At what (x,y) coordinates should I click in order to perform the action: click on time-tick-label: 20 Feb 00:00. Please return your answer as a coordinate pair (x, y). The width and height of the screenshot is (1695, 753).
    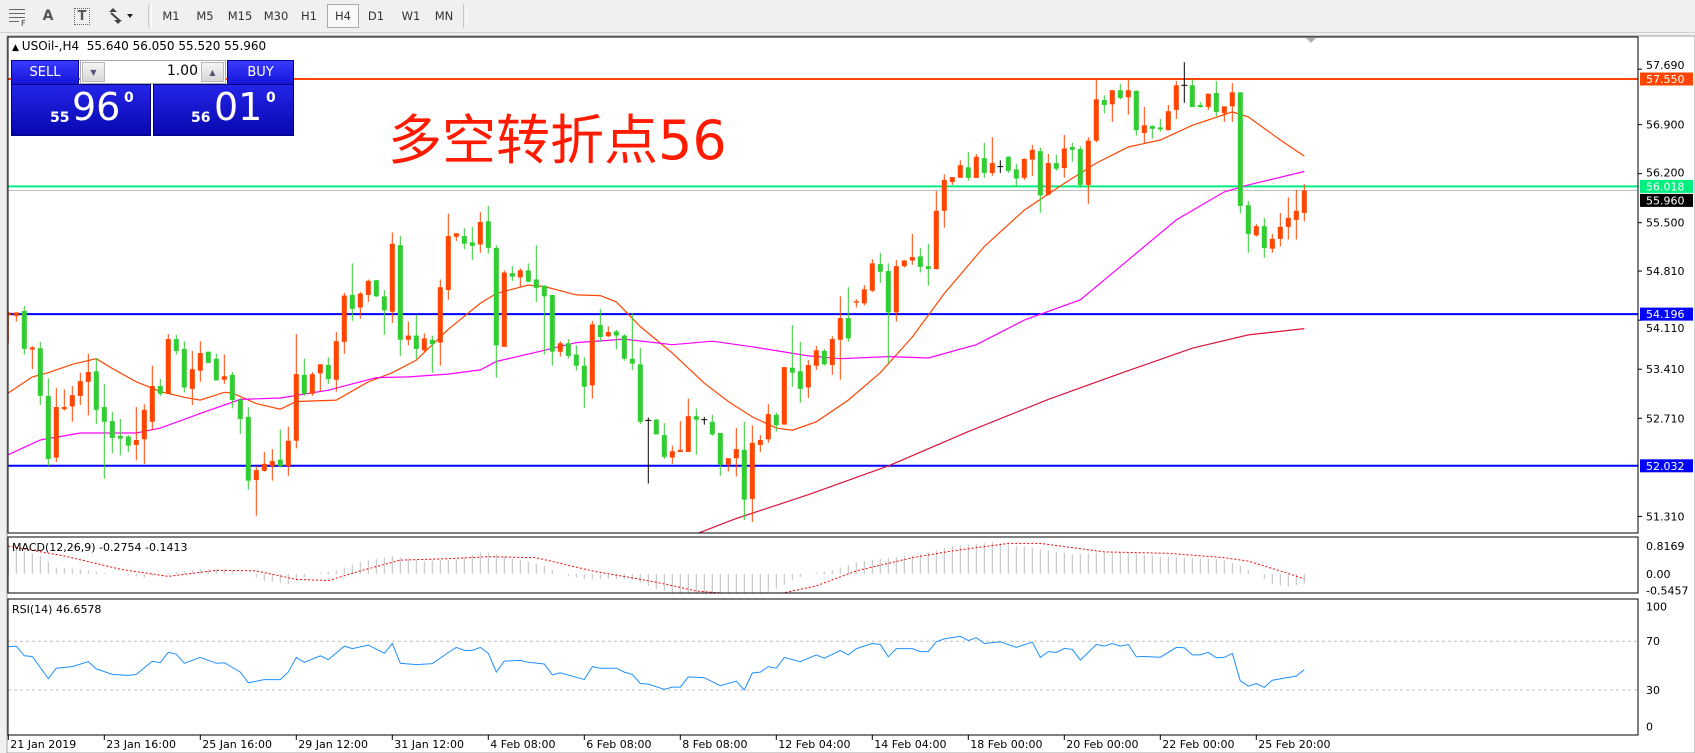
    Looking at the image, I should click on (1102, 744).